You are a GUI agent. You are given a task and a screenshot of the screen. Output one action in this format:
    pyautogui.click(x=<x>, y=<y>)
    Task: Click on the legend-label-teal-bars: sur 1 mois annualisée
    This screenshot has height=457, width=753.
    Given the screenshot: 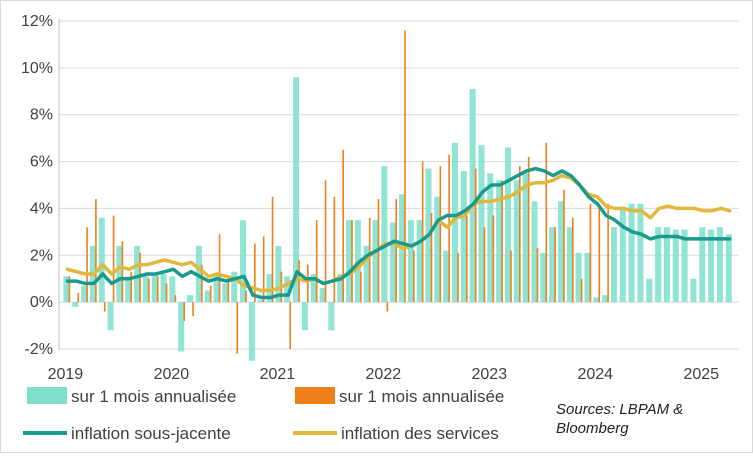 What is the action you would take?
    pyautogui.click(x=153, y=396)
    